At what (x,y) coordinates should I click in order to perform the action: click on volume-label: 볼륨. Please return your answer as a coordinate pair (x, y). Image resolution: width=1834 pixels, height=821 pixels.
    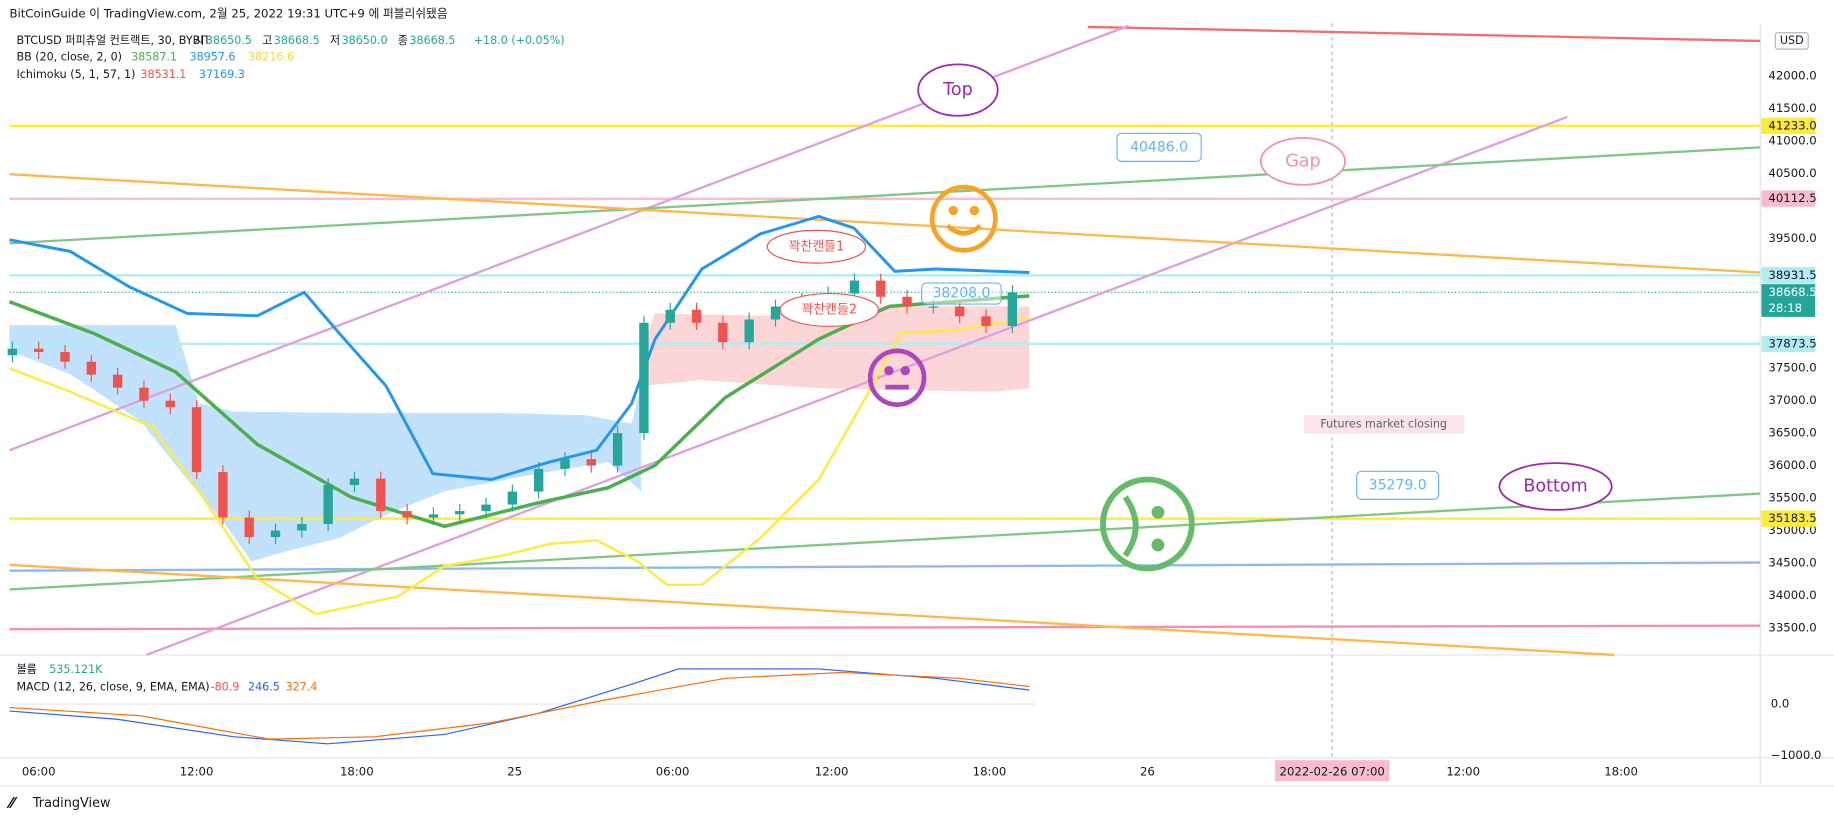
    Looking at the image, I should click on (26, 669).